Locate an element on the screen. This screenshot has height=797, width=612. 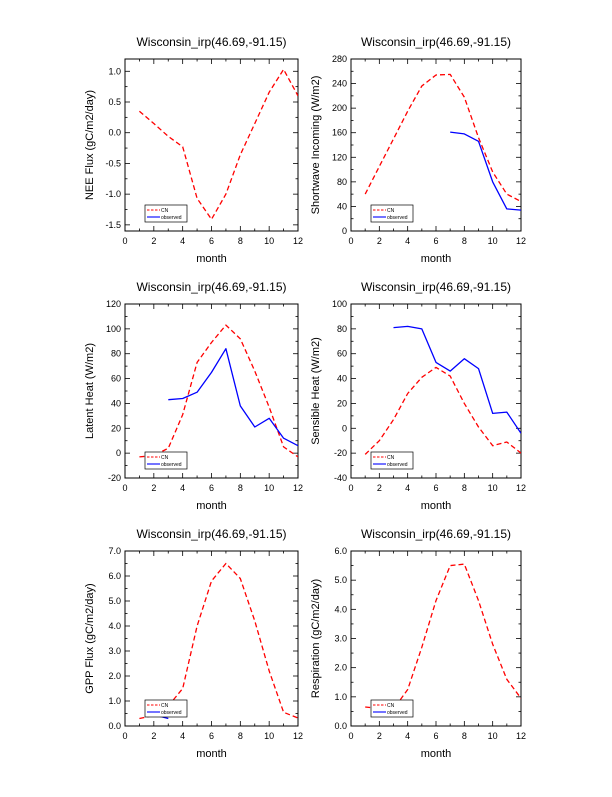
y-tick-label: 240 is located at coordinates (339, 84).